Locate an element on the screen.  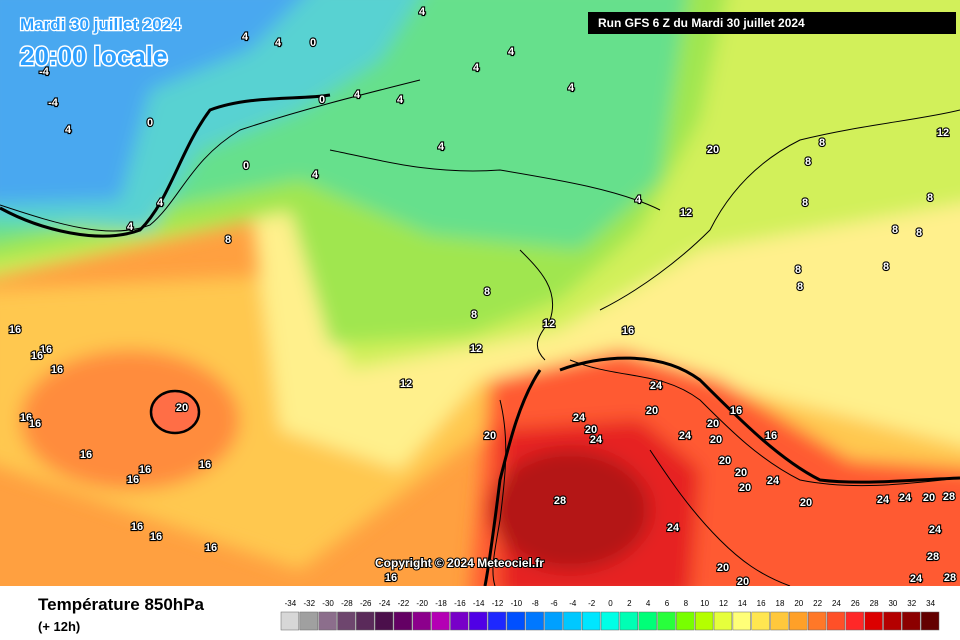
footer-lead: (+ 12h) is located at coordinates (59, 626).